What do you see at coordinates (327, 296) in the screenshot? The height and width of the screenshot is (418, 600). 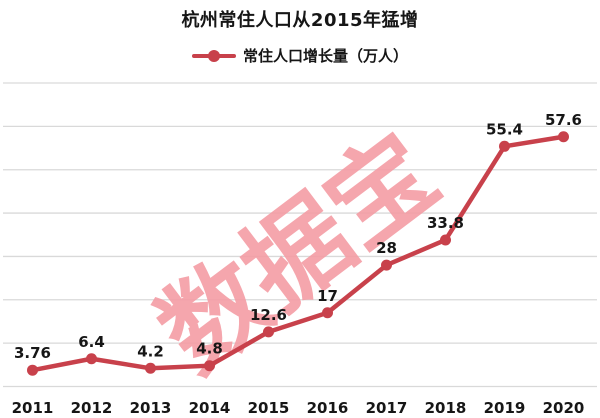 I see `data-label: 17` at bounding box center [327, 296].